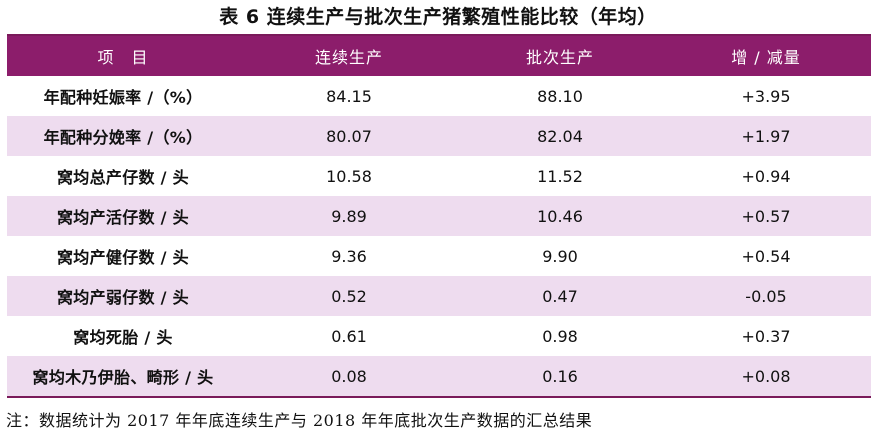  What do you see at coordinates (766, 216) in the screenshot?
I see `row-change-value: +0.57` at bounding box center [766, 216].